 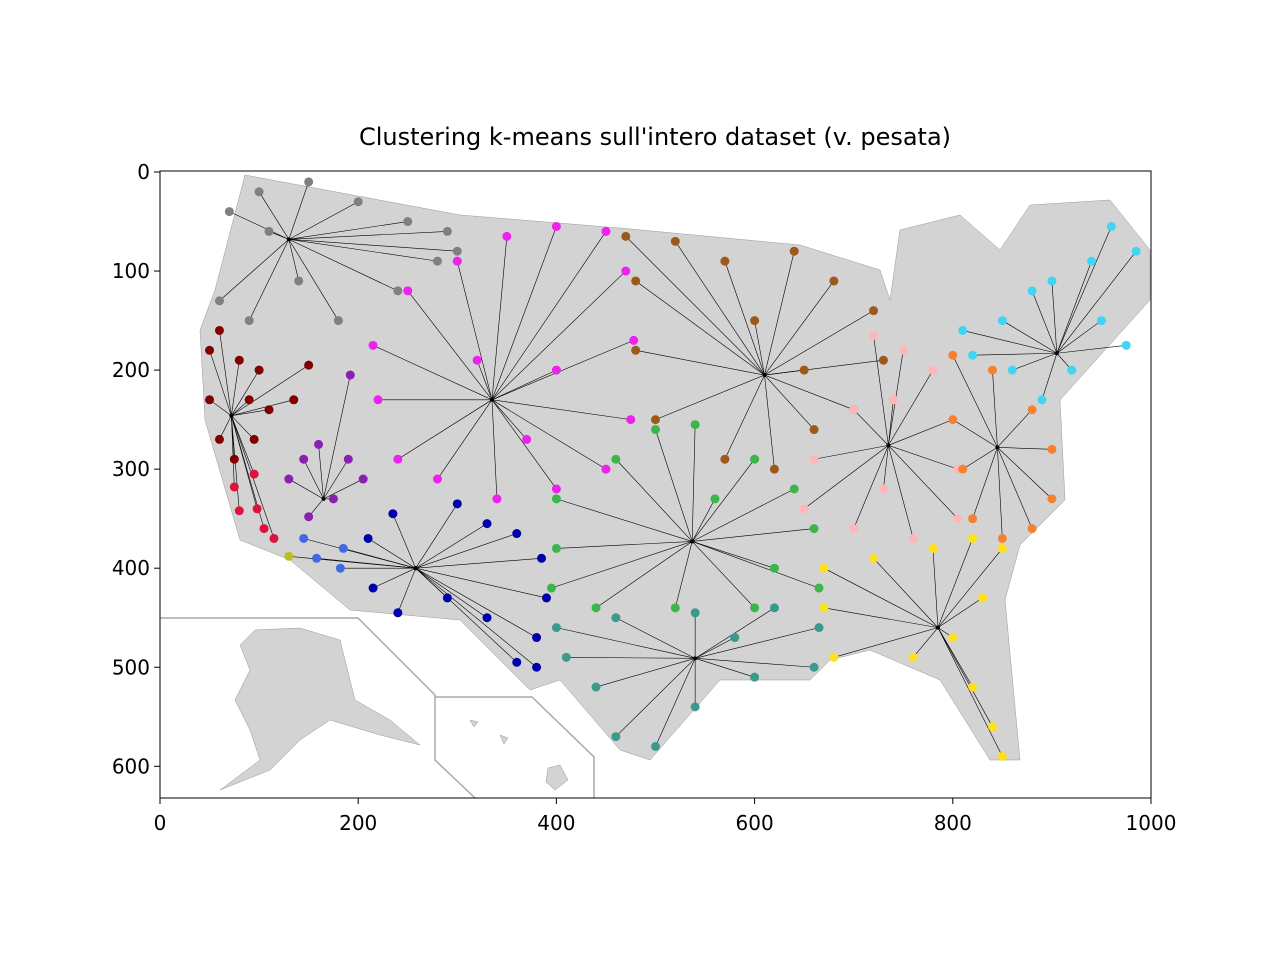 What do you see at coordinates (131, 271) in the screenshot?
I see `y-tick-label: 100` at bounding box center [131, 271].